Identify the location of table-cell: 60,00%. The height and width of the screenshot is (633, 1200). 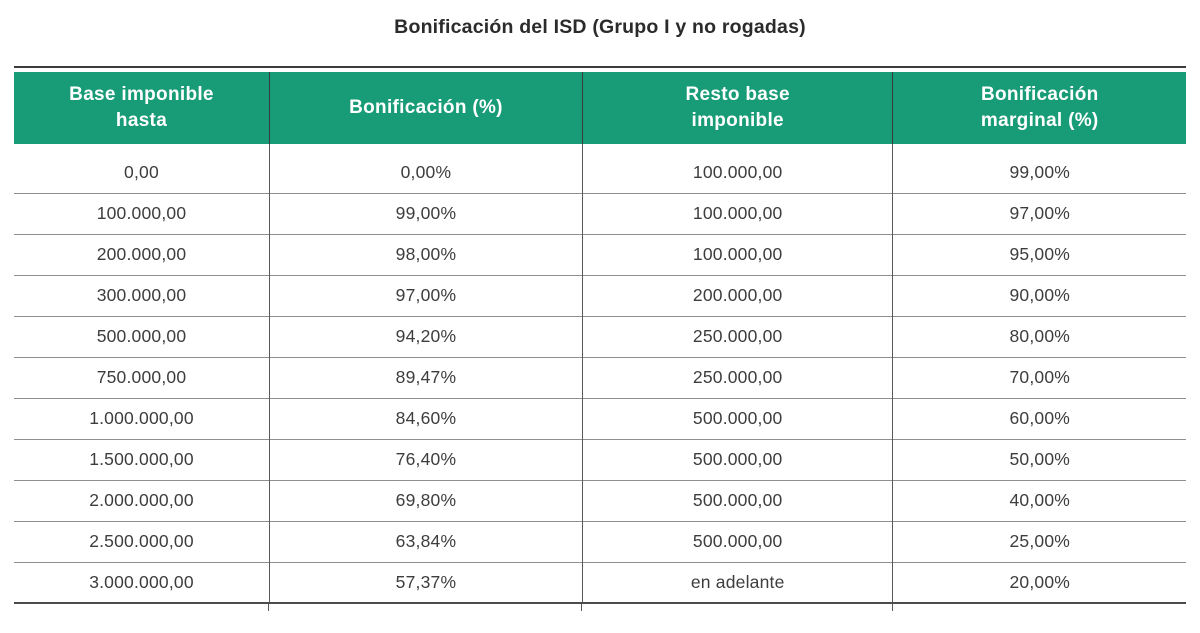
(1039, 418).